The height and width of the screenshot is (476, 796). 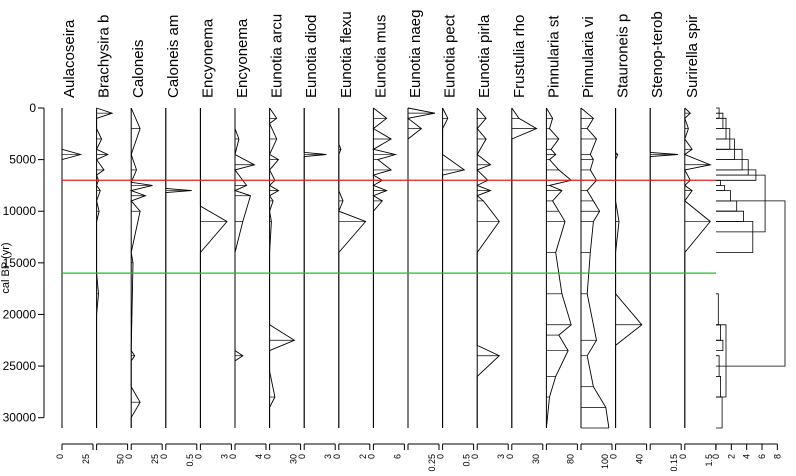 What do you see at coordinates (484, 56) in the screenshot?
I see `taxon-name: Eunotia pirla` at bounding box center [484, 56].